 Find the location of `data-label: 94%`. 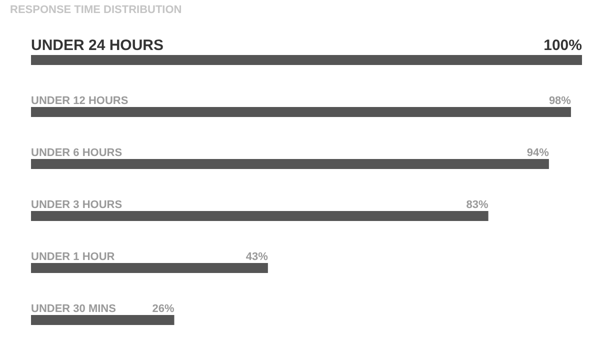

data-label: 94% is located at coordinates (538, 153).